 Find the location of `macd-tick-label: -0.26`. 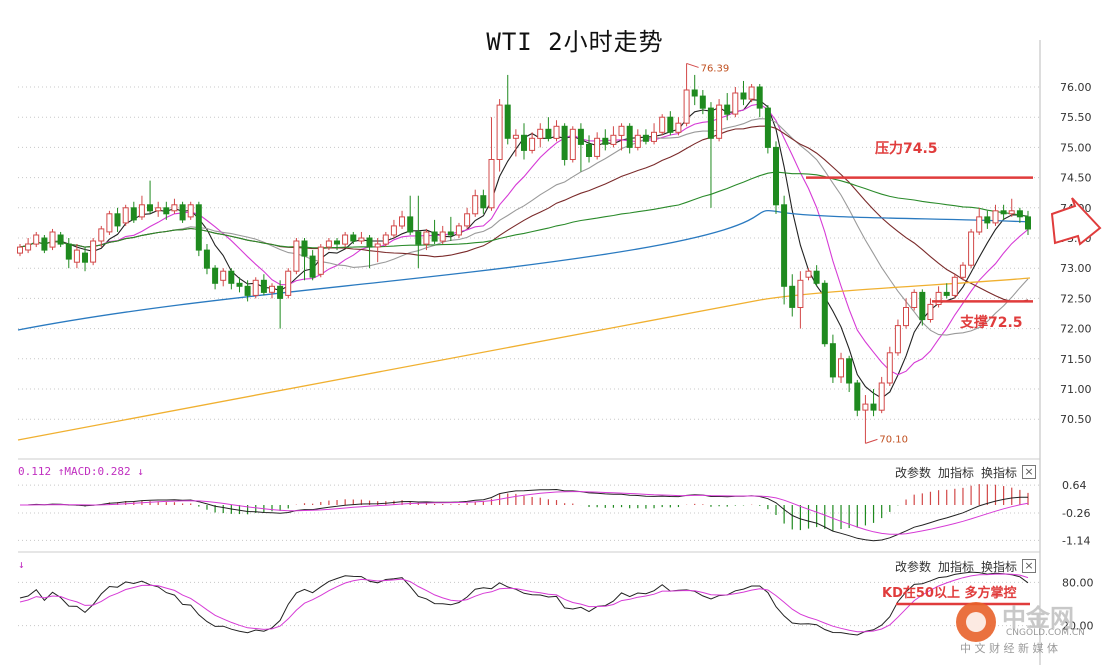

macd-tick-label: -0.26 is located at coordinates (1076, 513).